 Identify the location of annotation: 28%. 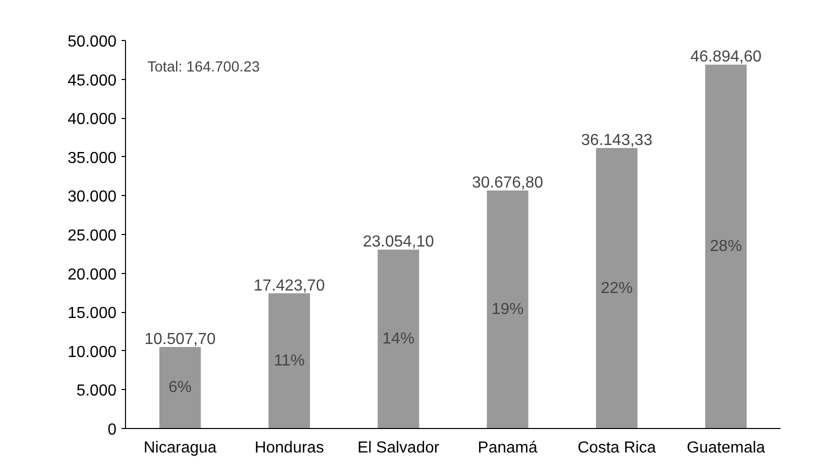
(726, 247).